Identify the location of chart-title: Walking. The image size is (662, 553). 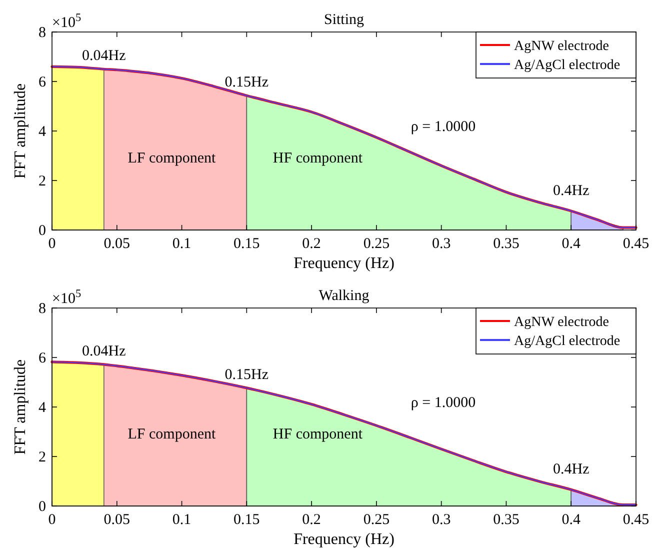
(344, 296).